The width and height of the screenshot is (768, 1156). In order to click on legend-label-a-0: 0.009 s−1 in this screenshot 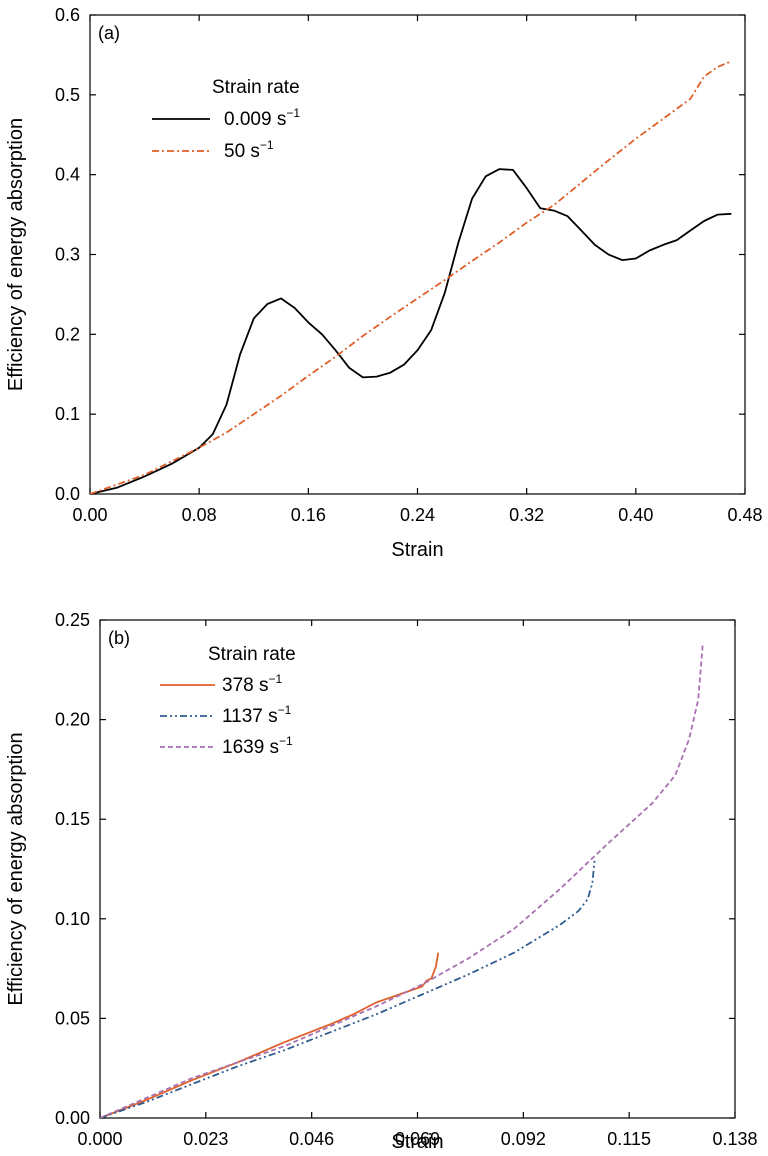, I will do `click(262, 118)`.